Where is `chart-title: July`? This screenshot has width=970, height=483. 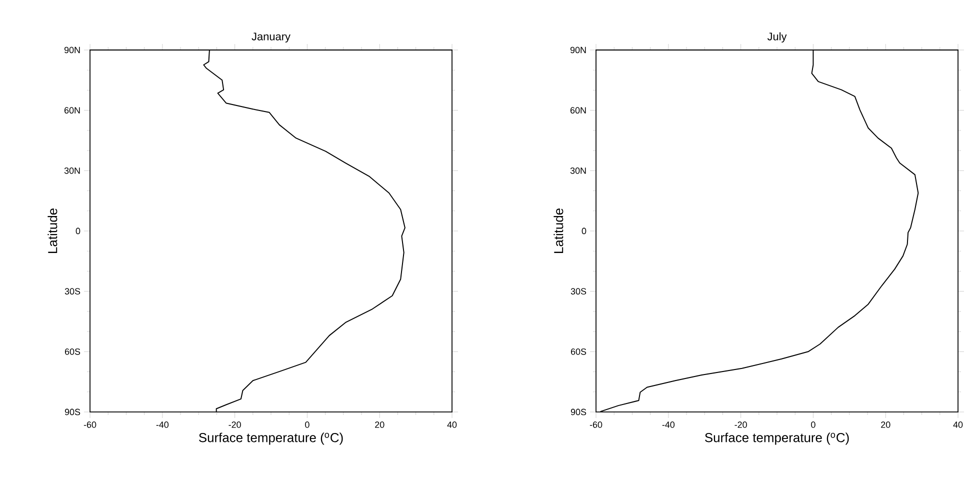 chart-title: July is located at coordinates (777, 37).